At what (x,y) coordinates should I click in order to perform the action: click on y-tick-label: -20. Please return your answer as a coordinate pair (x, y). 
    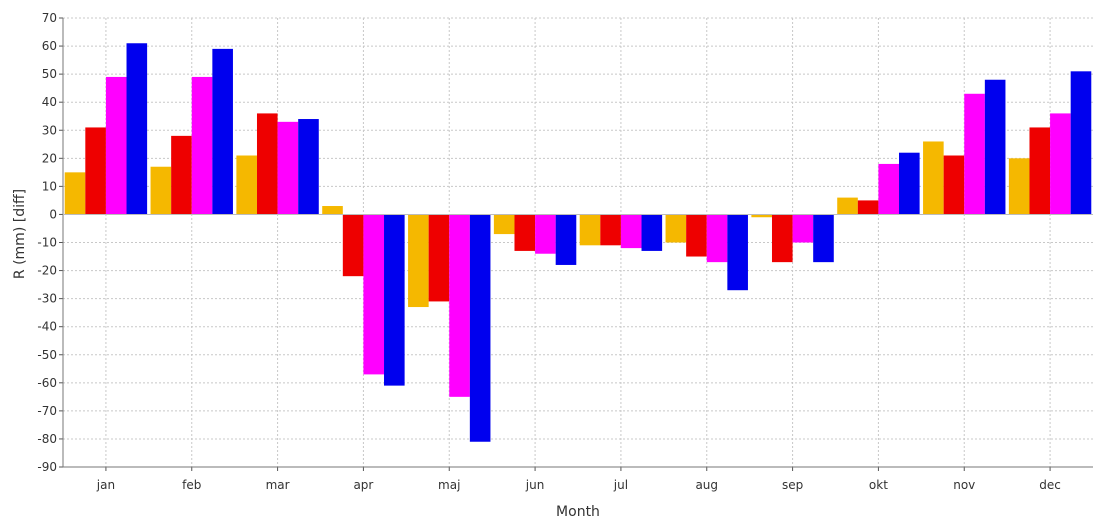
    Looking at the image, I should click on (47, 271).